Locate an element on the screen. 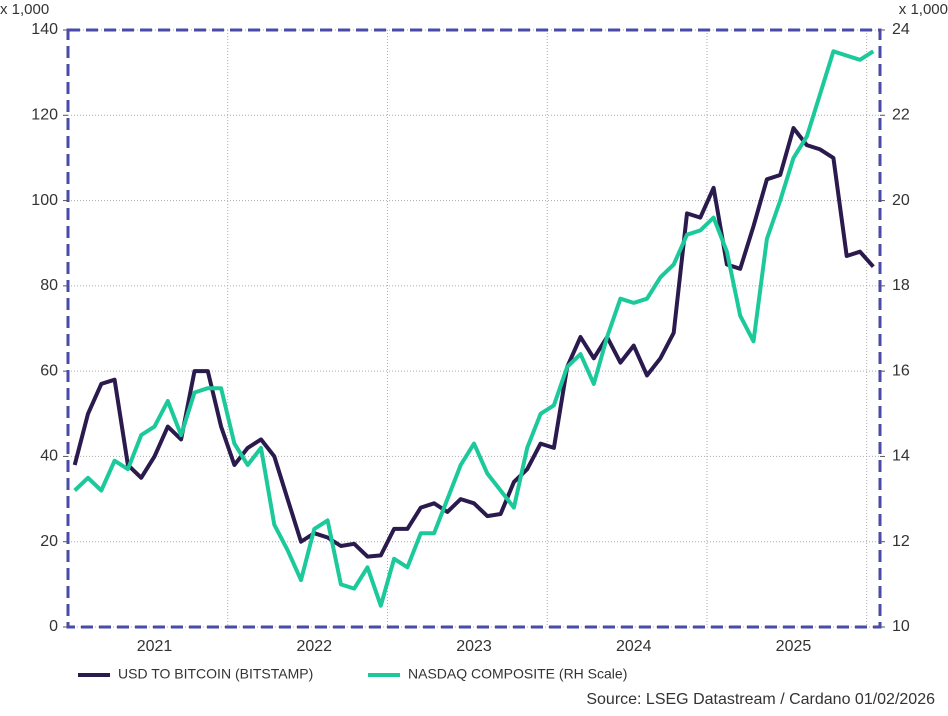 Image resolution: width=948 pixels, height=716 pixels. x-tick-label: 2024 is located at coordinates (634, 646).